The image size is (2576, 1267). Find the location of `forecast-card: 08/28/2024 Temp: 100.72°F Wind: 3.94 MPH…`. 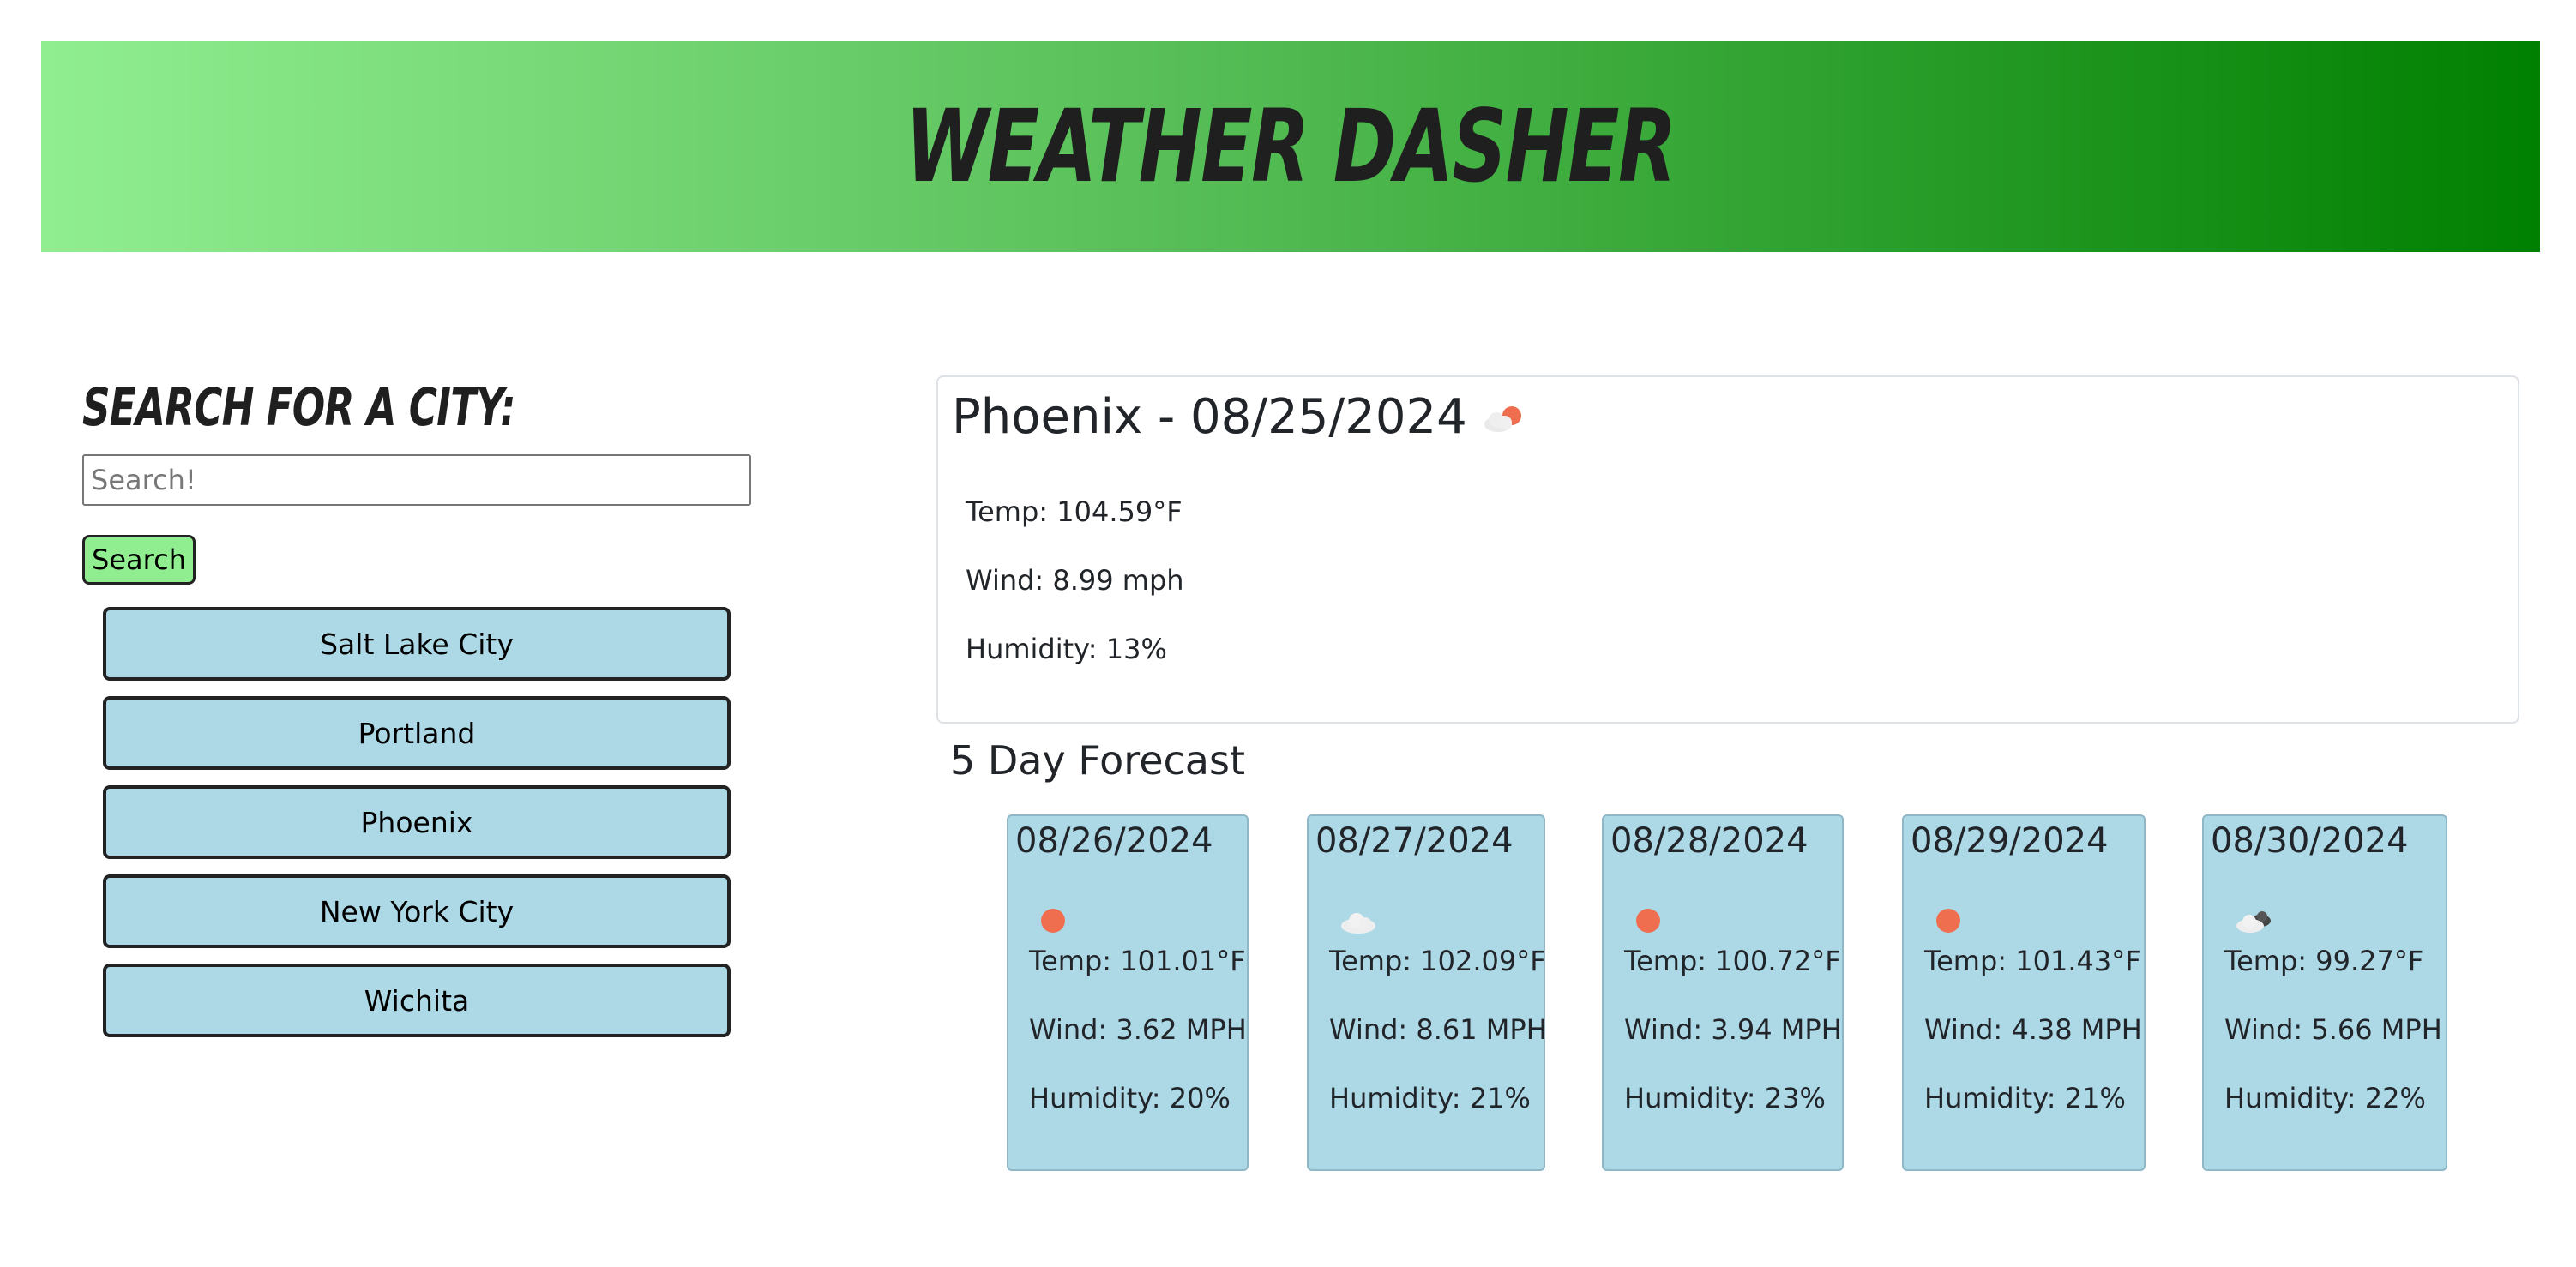

forecast-card: 08/28/2024 Temp: 100.72°F Wind: 3.94 MPH… is located at coordinates (1723, 992).